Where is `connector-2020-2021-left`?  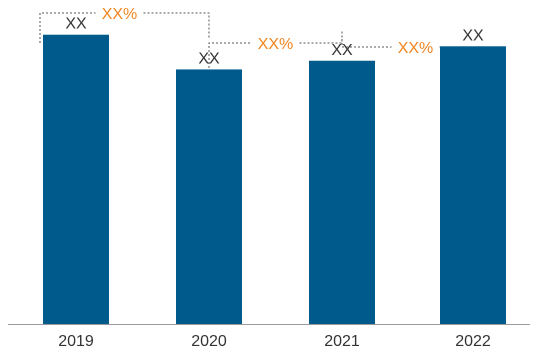 connector-2020-2021-left is located at coordinates (230, 57).